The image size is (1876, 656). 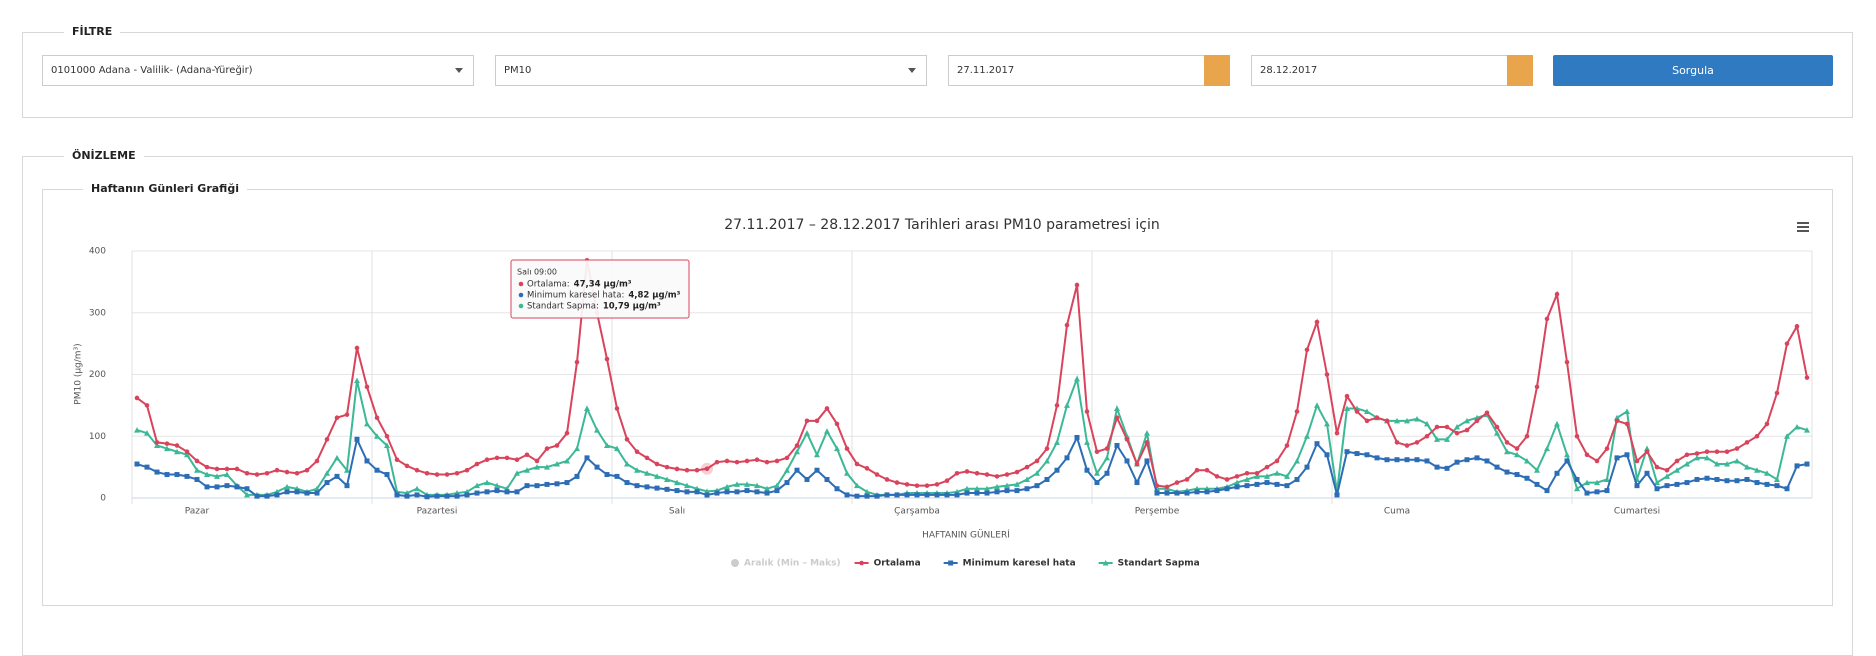 I want to click on parameter-select: PM10, so click(x=711, y=70).